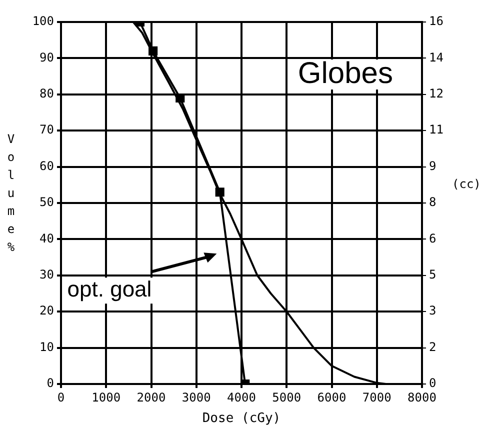 Image resolution: width=487 pixels, height=428 pixels. What do you see at coordinates (241, 397) in the screenshot?
I see `x-tick-label: 4000` at bounding box center [241, 397].